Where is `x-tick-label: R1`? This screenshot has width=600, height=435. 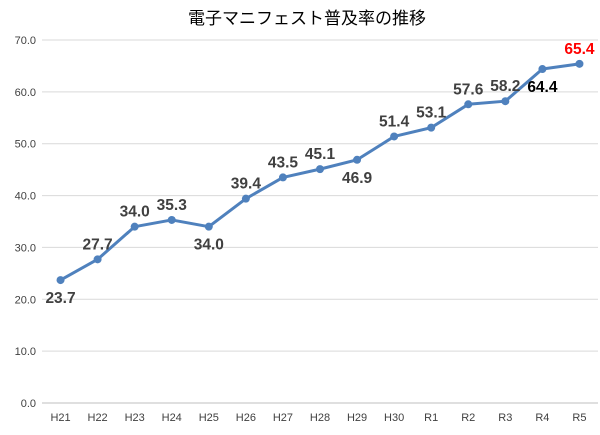 x-tick-label: R1 is located at coordinates (431, 418).